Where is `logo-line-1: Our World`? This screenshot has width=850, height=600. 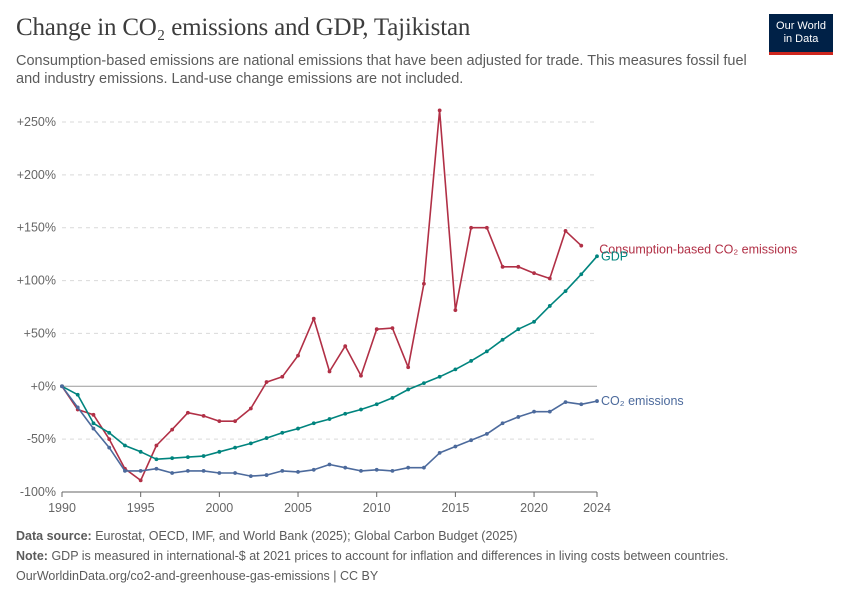 logo-line-1: Our World is located at coordinates (801, 26).